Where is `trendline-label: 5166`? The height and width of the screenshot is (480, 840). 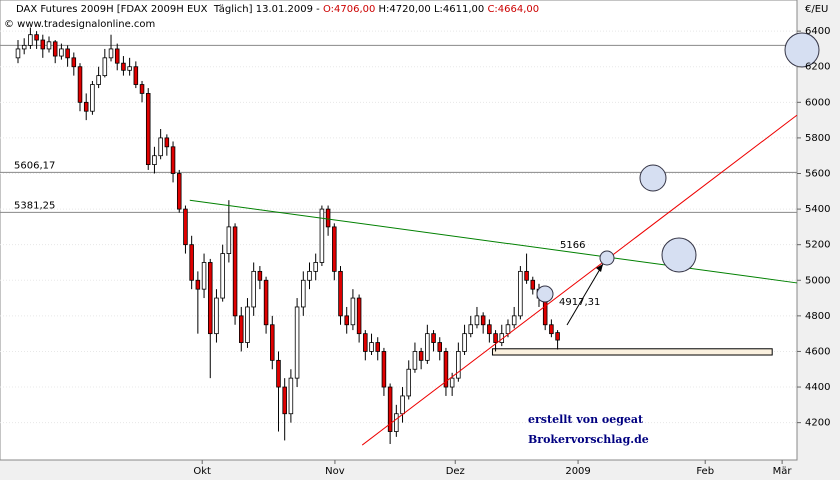
trendline-label: 5166 is located at coordinates (572, 245).